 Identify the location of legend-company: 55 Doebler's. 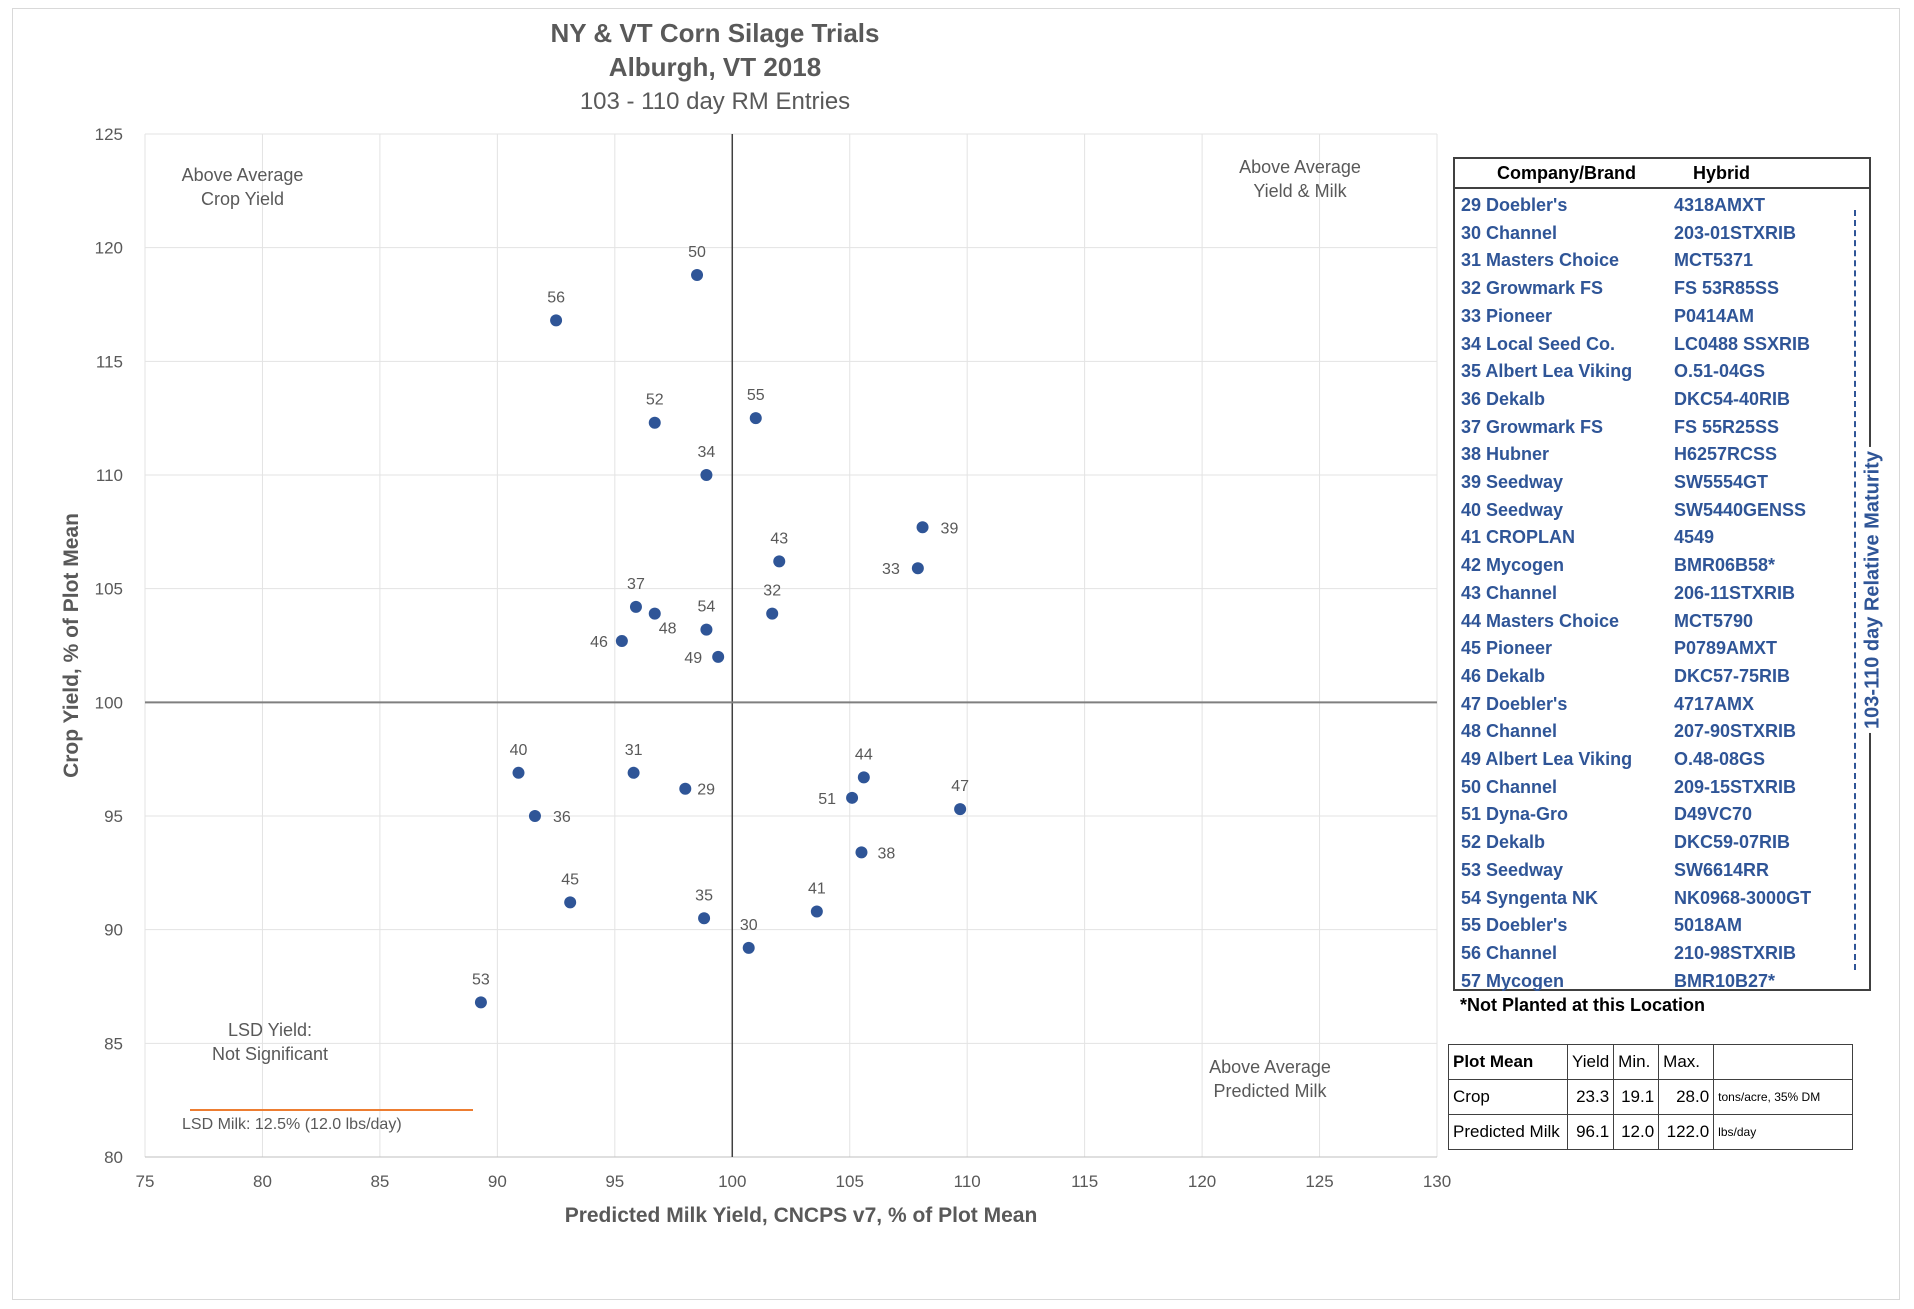
(1514, 925).